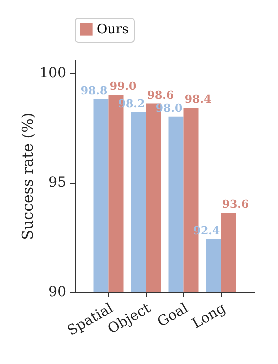 This screenshot has height=364, width=278. Describe the element at coordinates (160, 95) in the screenshot. I see `data-label: 98.6` at that location.